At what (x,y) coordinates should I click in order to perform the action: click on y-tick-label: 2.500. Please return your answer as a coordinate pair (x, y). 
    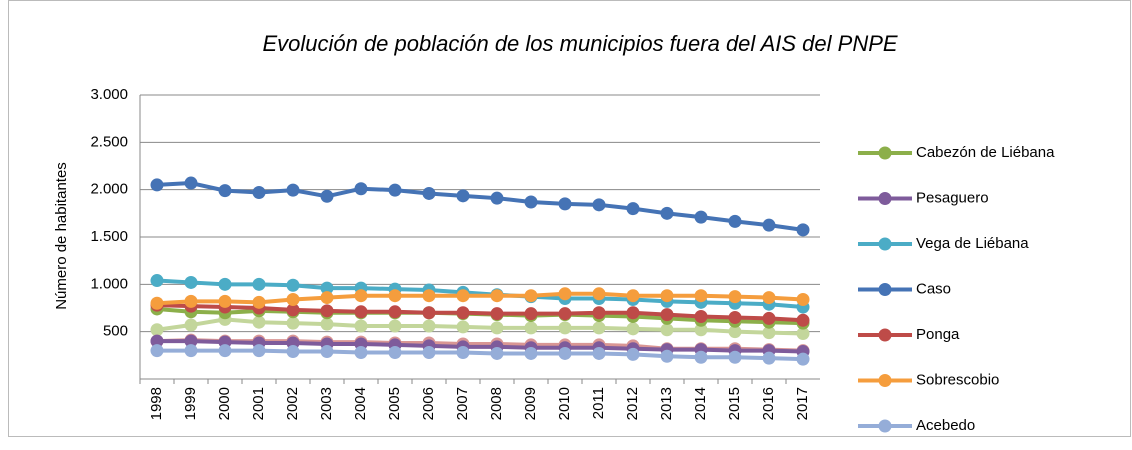
    Looking at the image, I should click on (109, 141).